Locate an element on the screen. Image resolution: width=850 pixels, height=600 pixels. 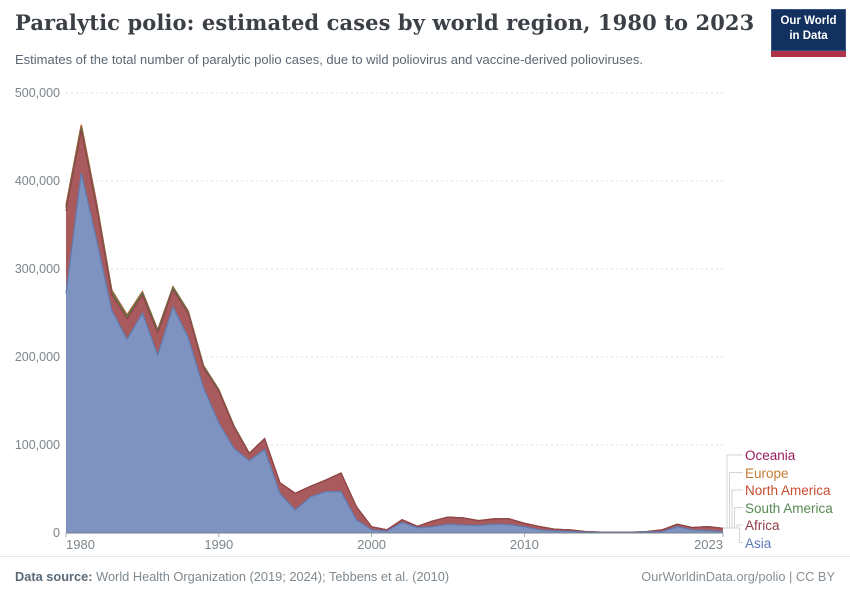
x-tick-label: 1990 is located at coordinates (219, 544).